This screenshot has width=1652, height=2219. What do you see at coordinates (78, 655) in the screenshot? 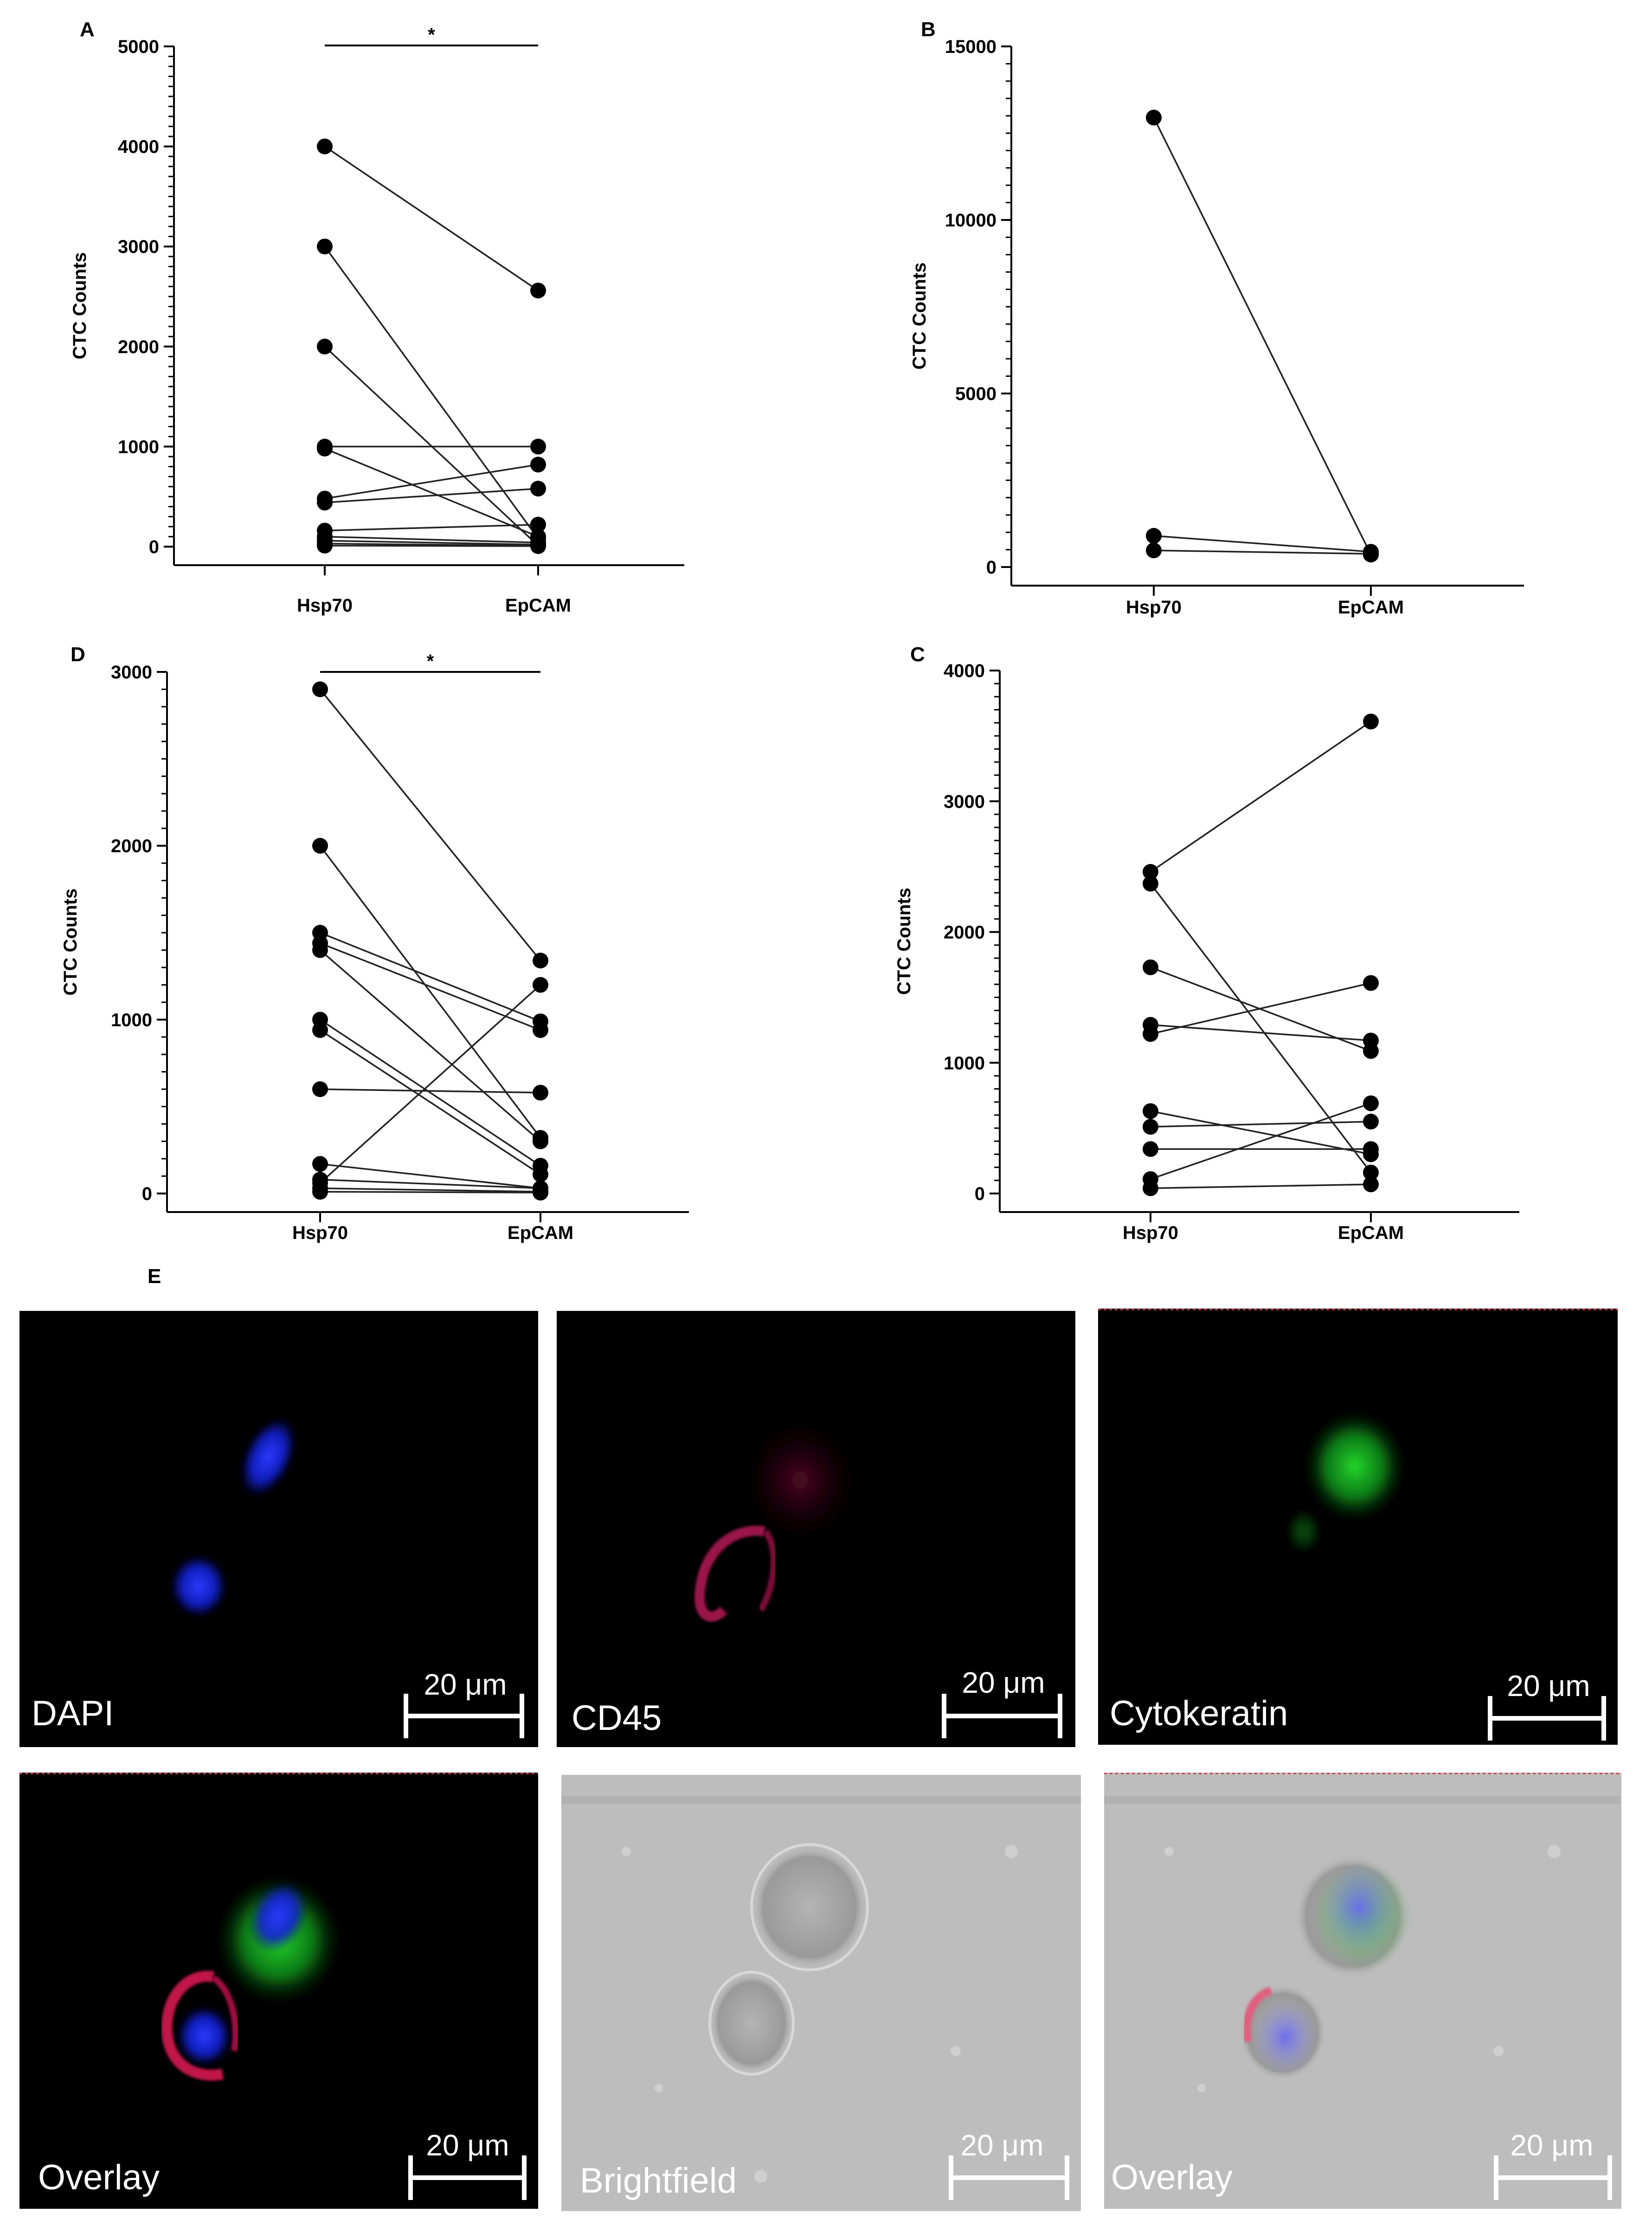
I see `panel-label: D` at bounding box center [78, 655].